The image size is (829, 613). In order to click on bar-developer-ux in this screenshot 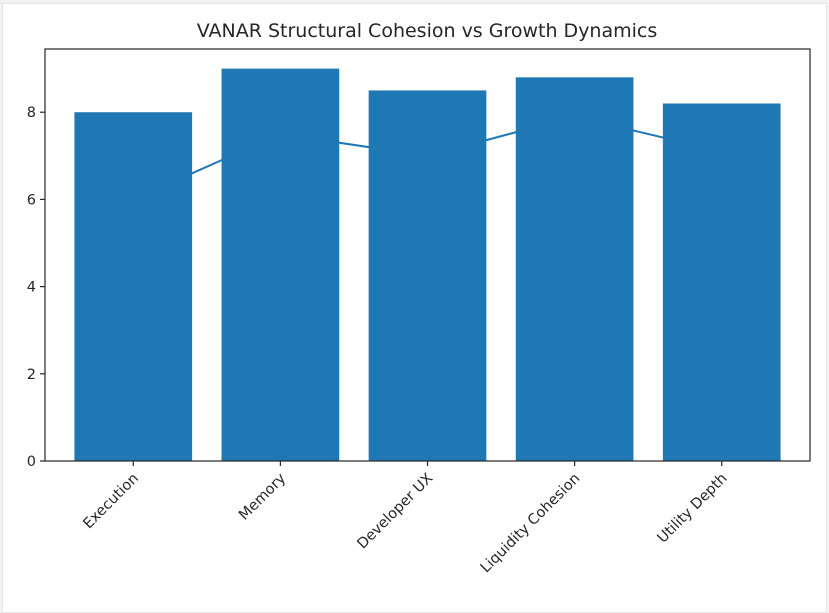, I will do `click(427, 275)`.